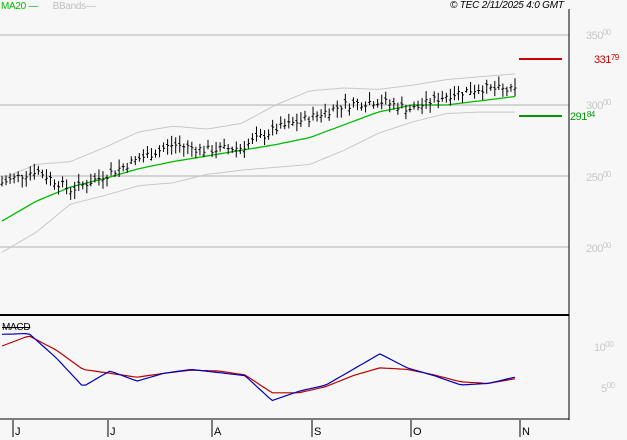  What do you see at coordinates (218, 432) in the screenshot?
I see `x-axis-label-2: A` at bounding box center [218, 432].